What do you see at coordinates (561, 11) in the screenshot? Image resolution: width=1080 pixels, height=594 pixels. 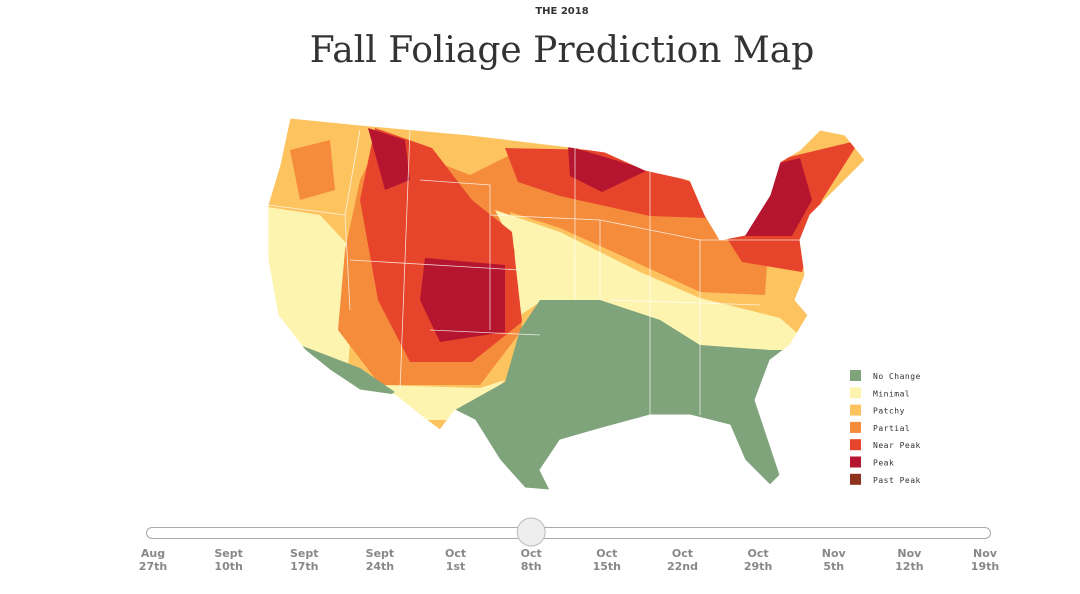 I see `kicker: THE 2018` at bounding box center [561, 11].